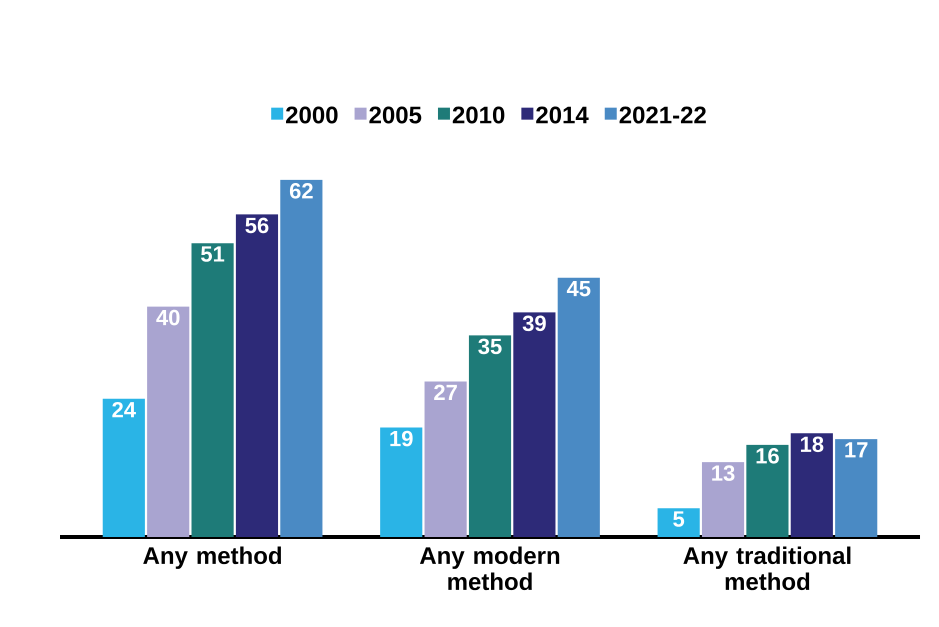 The width and height of the screenshot is (939, 627). Describe the element at coordinates (812, 444) in the screenshot. I see `data-label: 18` at that location.